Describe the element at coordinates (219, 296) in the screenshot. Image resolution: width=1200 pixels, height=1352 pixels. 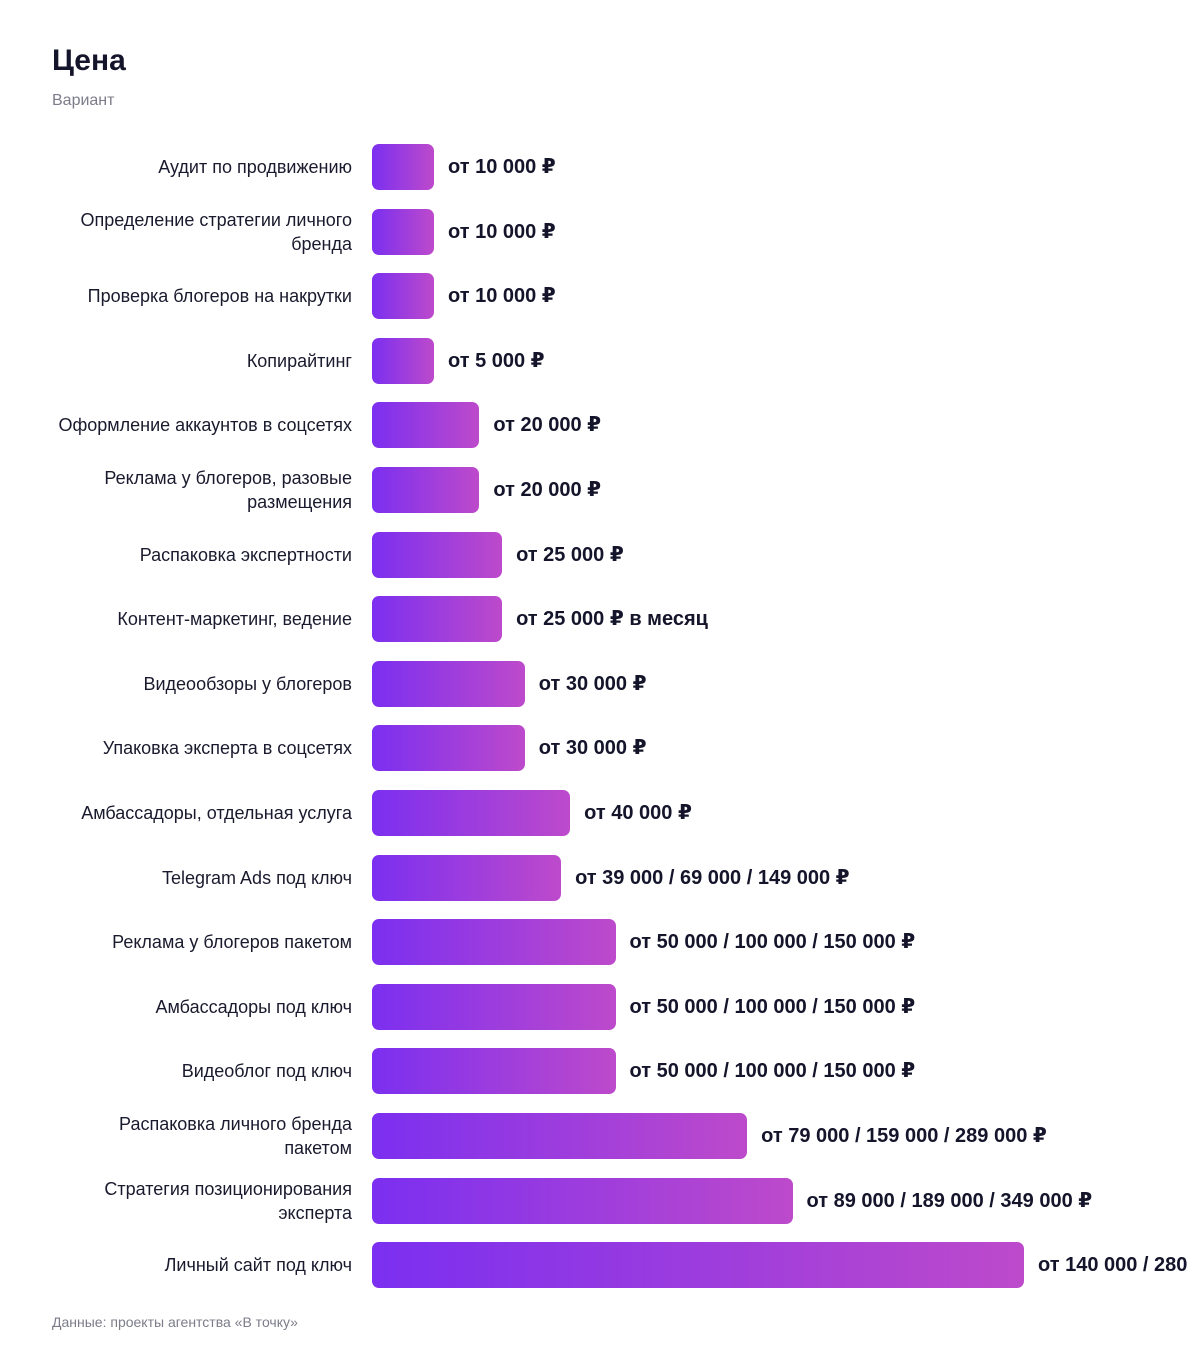
I see `category-label: Проверка блогеров на накрутки` at that location.